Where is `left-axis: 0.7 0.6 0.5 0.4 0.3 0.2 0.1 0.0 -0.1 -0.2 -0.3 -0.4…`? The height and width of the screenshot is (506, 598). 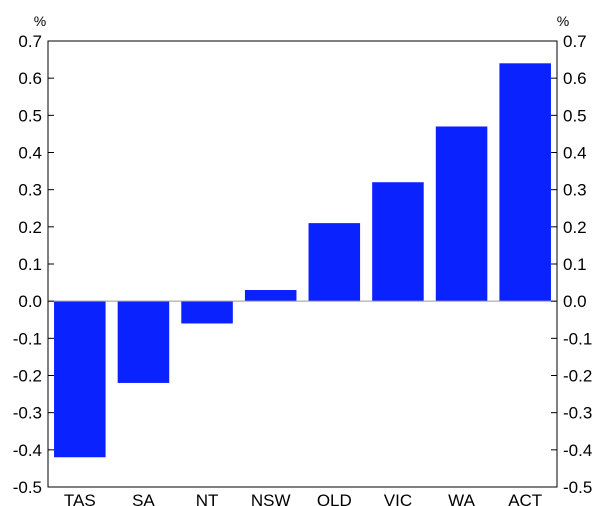
left-axis: 0.7 0.6 0.5 0.4 0.3 0.2 0.1 0.0 -0.1 -0.2 -0.3 -0.4… is located at coordinates (33, 264).